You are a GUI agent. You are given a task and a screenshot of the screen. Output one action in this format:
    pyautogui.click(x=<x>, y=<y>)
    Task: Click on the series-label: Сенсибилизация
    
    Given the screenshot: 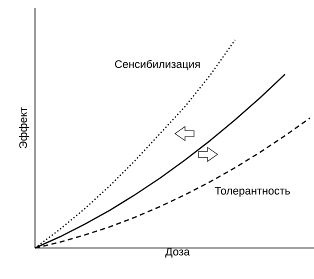 What is the action you would take?
    pyautogui.click(x=157, y=65)
    